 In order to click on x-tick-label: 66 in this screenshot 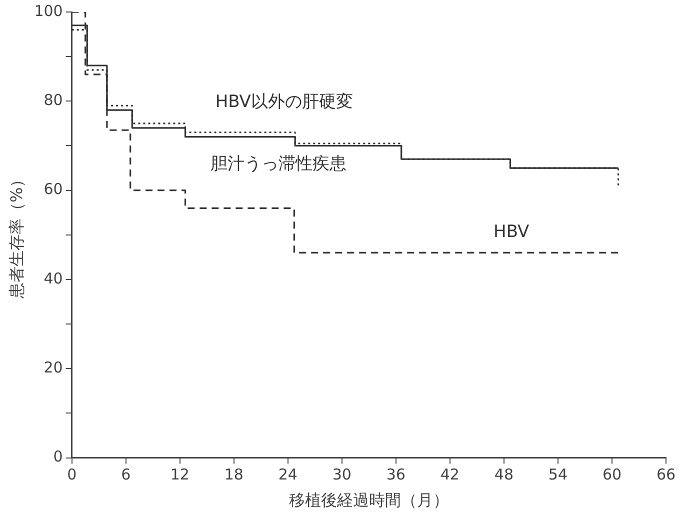, I will do `click(666, 475)`.